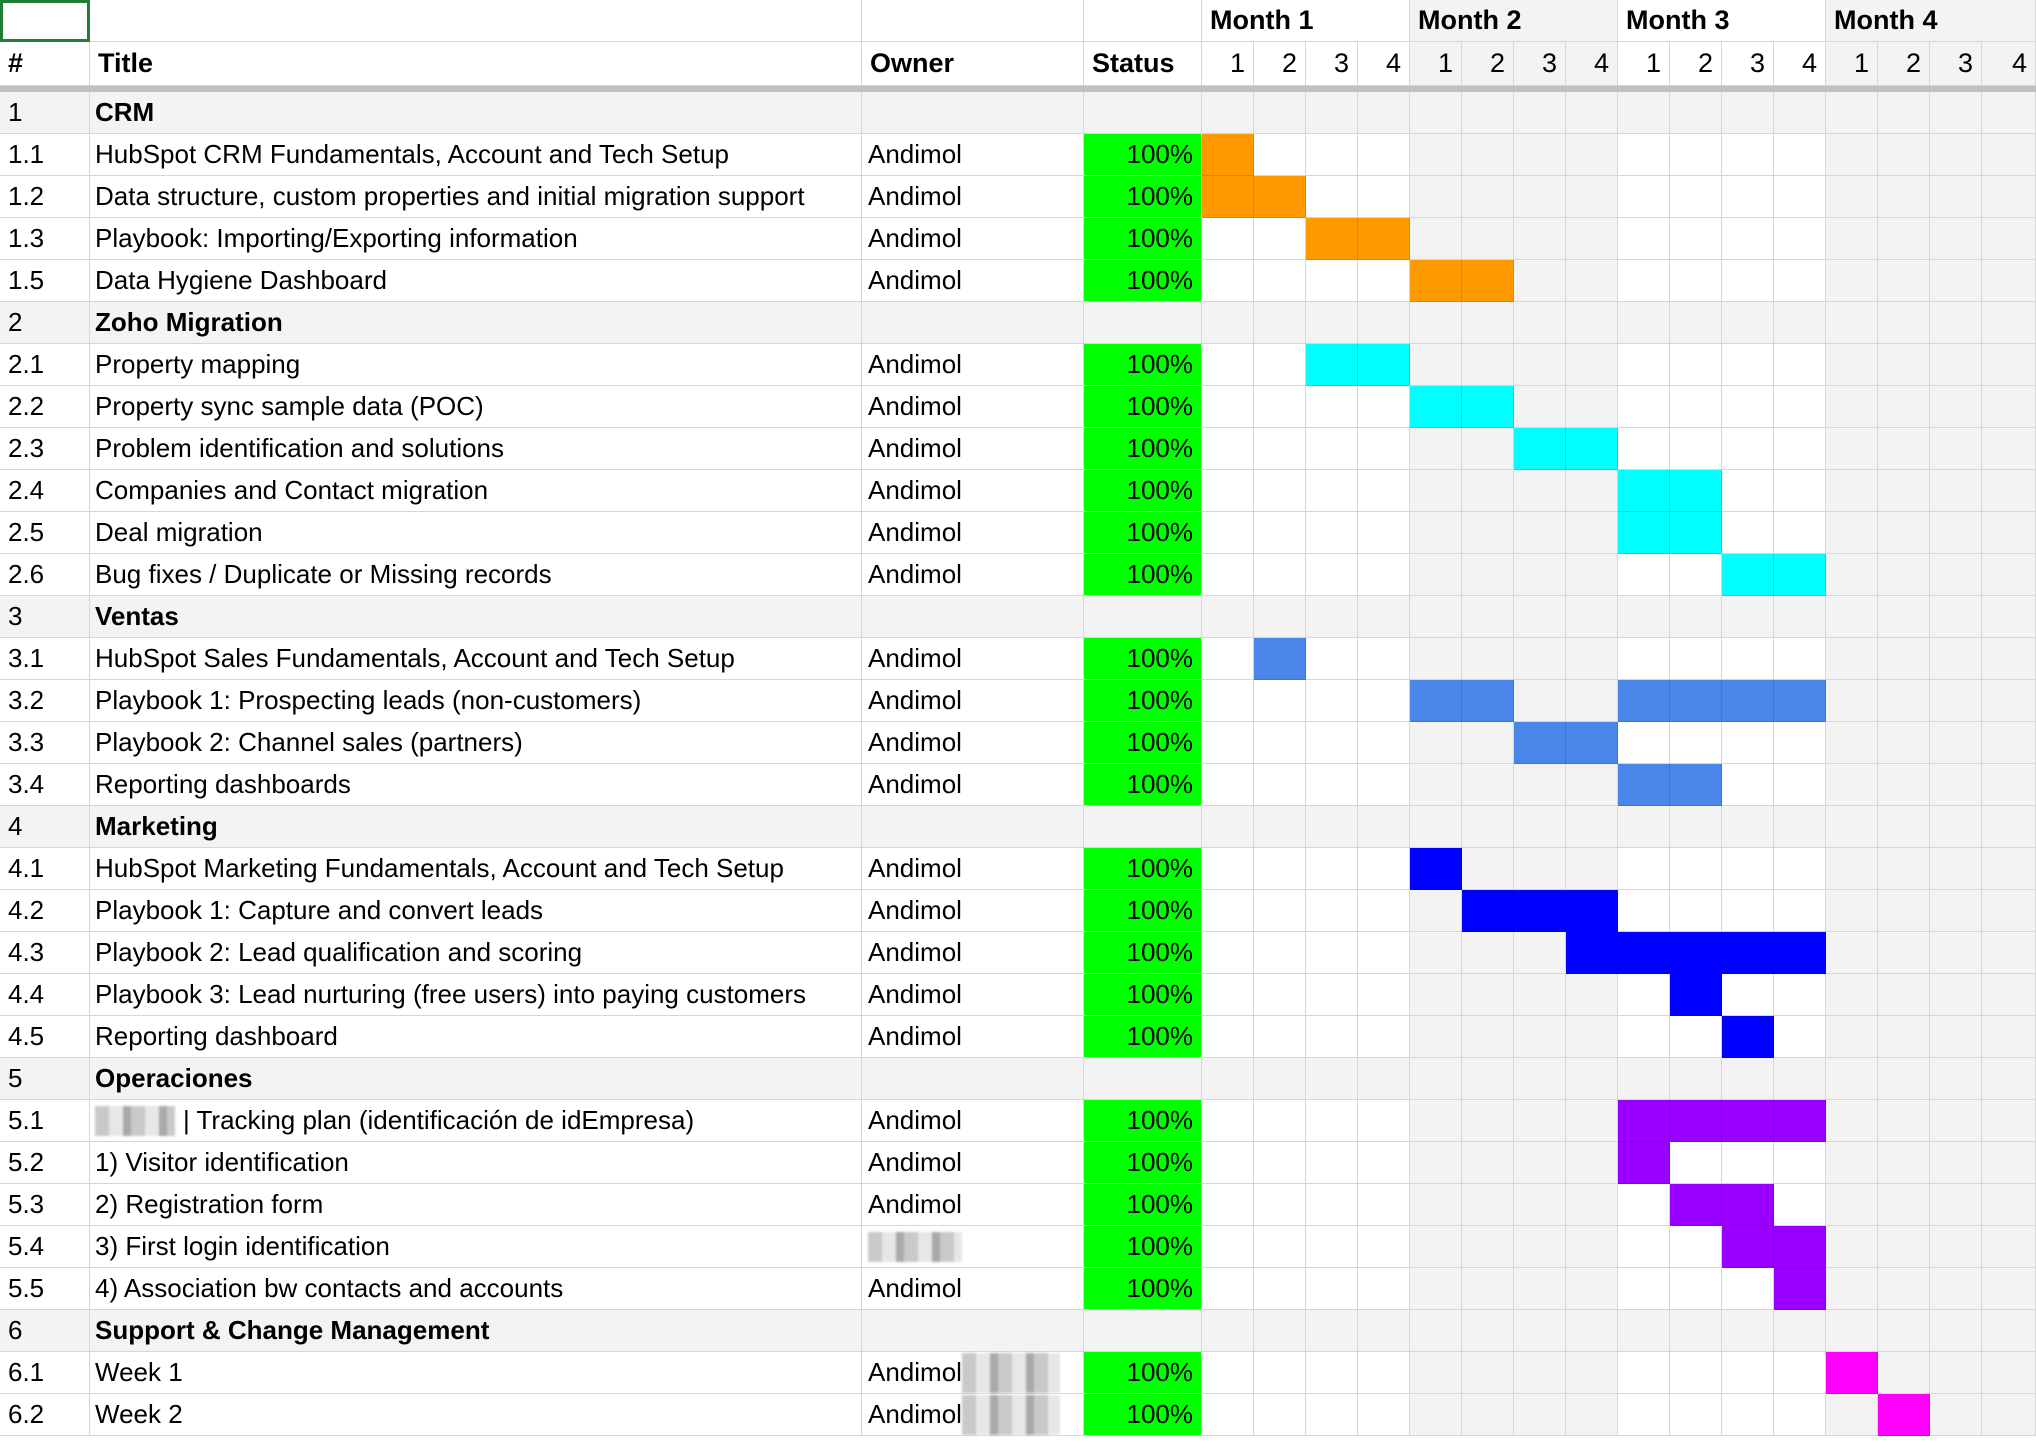 Image resolution: width=2036 pixels, height=1448 pixels. What do you see at coordinates (1143, 323) in the screenshot?
I see `status-cell` at bounding box center [1143, 323].